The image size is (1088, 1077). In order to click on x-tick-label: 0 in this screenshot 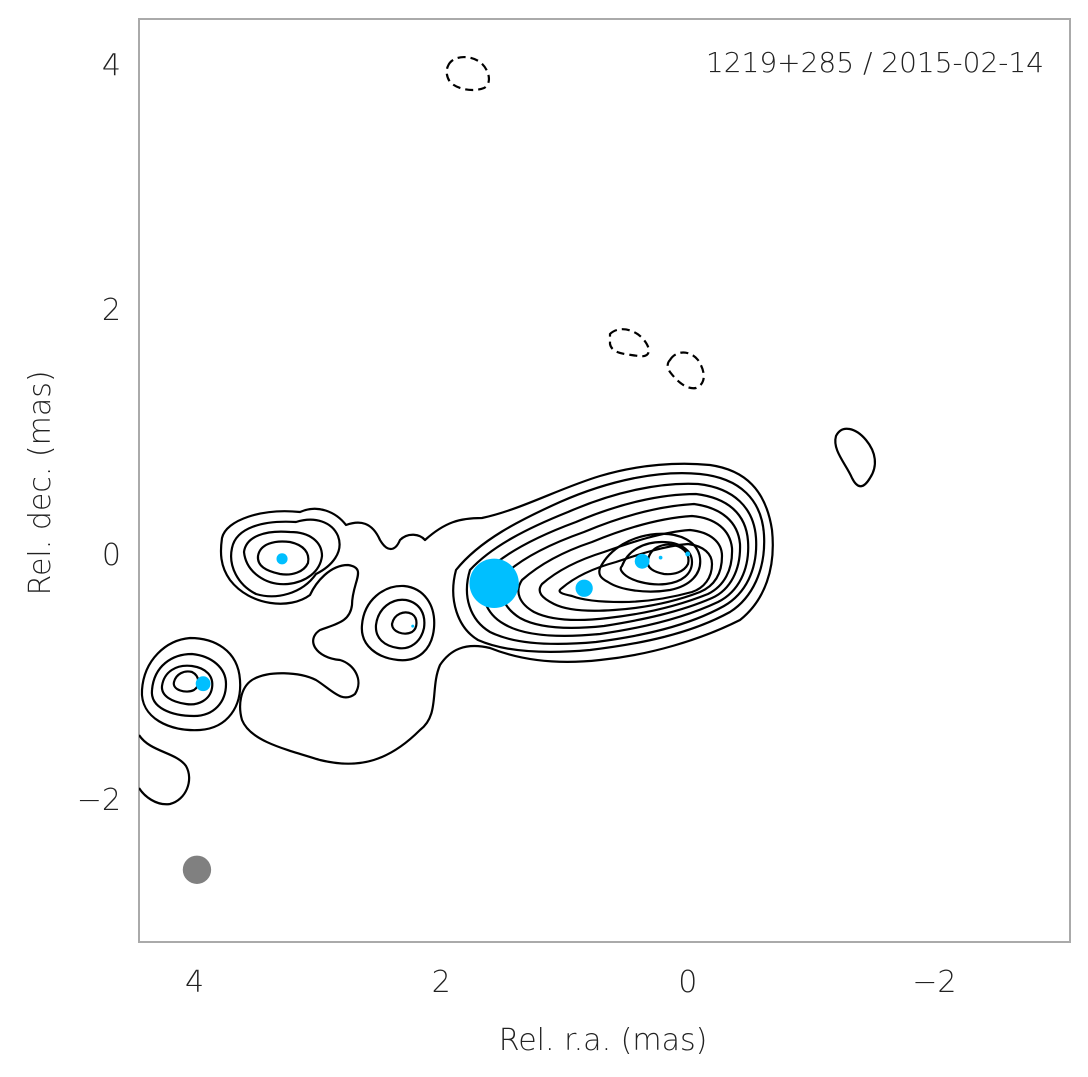, I will do `click(687, 982)`.